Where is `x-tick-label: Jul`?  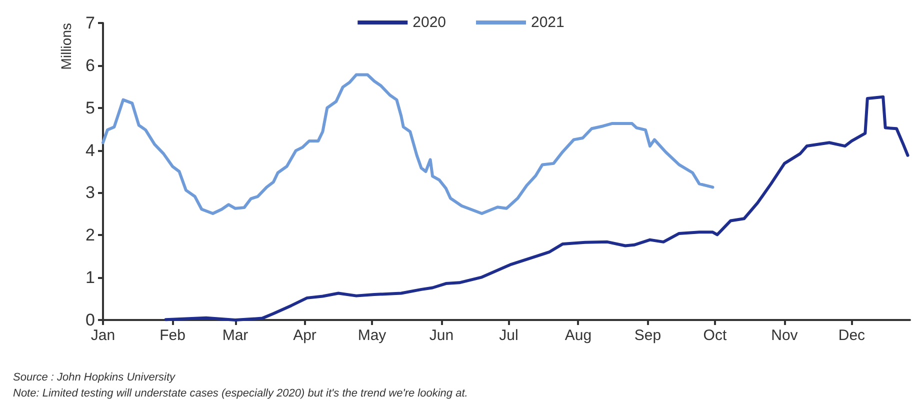
x-tick-label: Jul is located at coordinates (508, 335).